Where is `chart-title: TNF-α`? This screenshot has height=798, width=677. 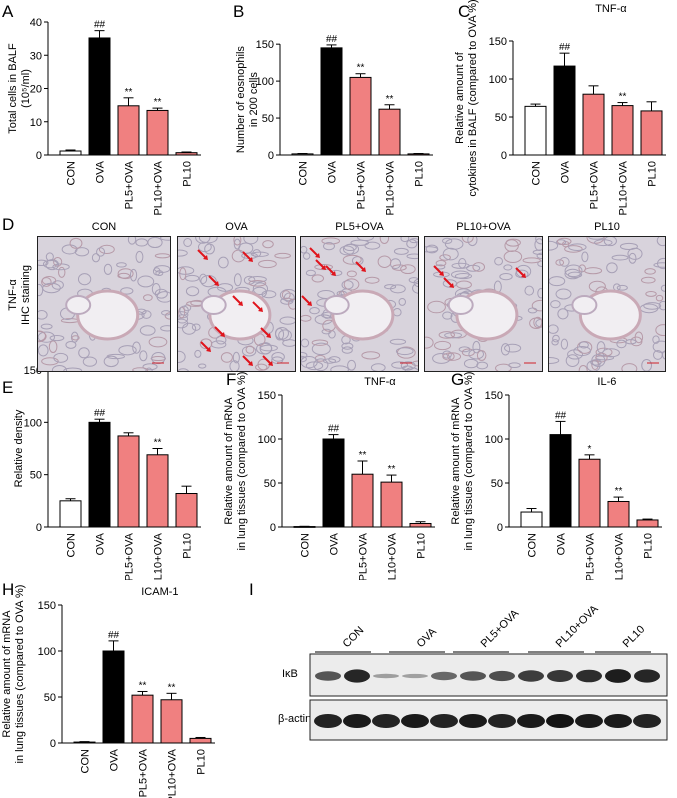 chart-title: TNF-α is located at coordinates (380, 382).